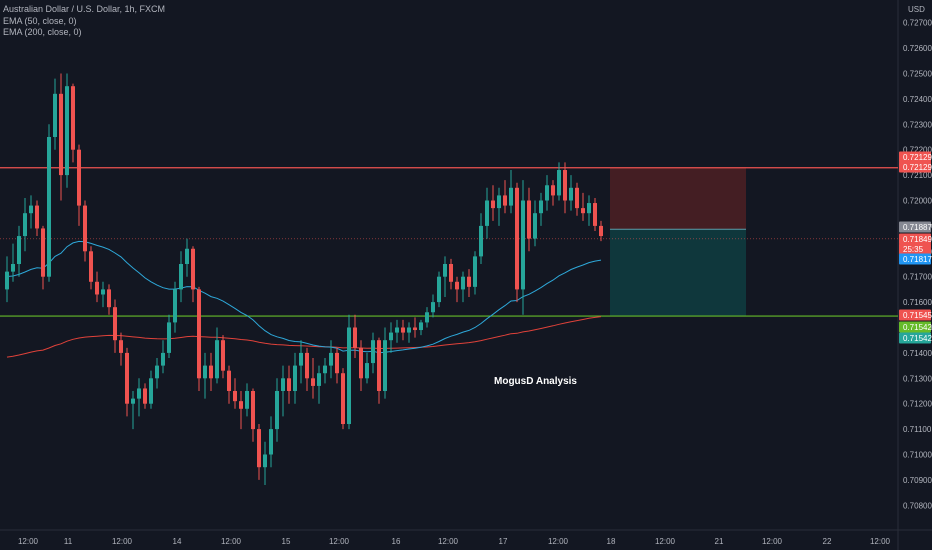 This screenshot has width=932, height=550. What do you see at coordinates (917, 99) in the screenshot?
I see `y-tick-label: 0.72400` at bounding box center [917, 99].